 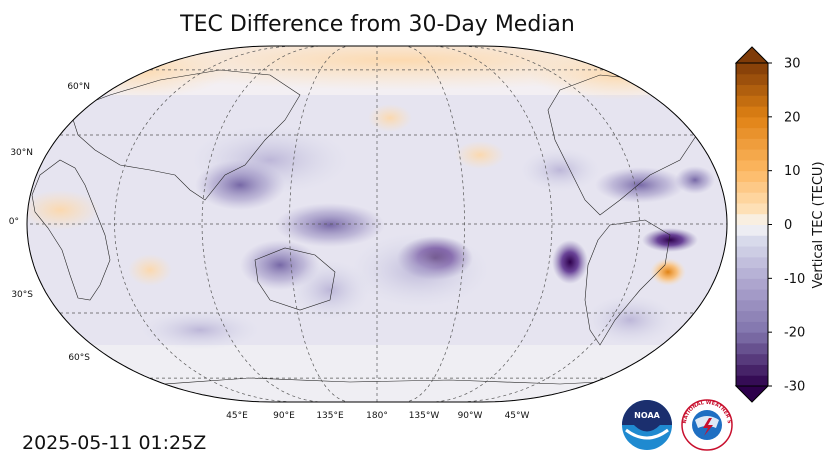 I want to click on colorbar-min-extend, so click(x=752, y=394).